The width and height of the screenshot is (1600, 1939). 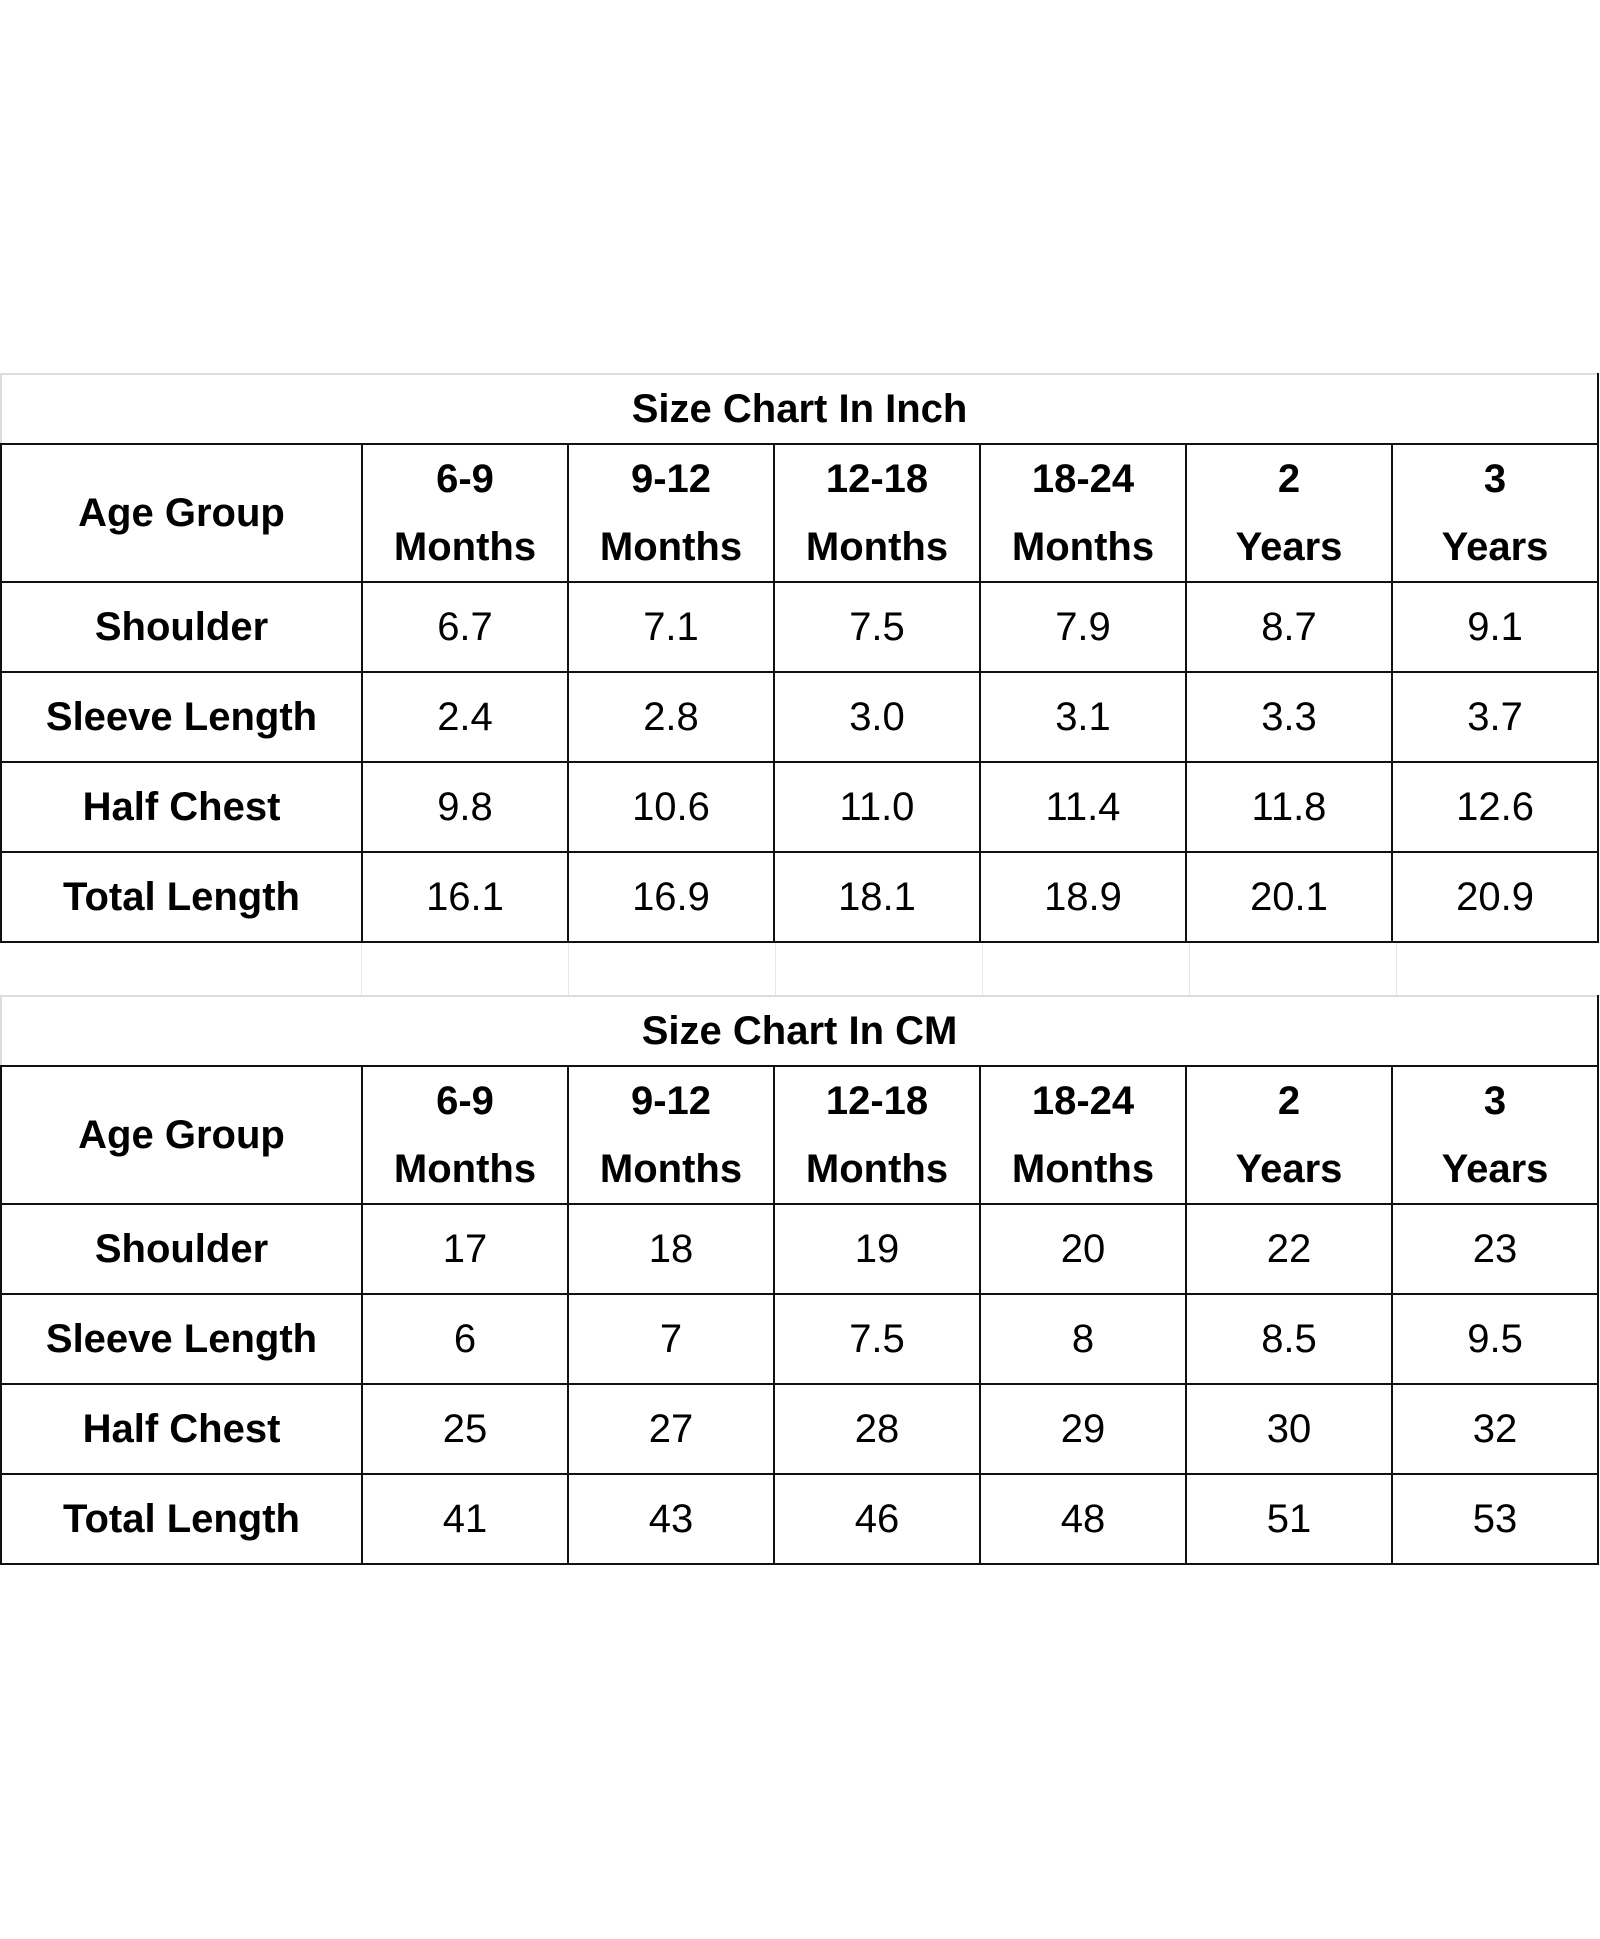 I want to click on table-cell: 2.4, so click(x=465, y=717).